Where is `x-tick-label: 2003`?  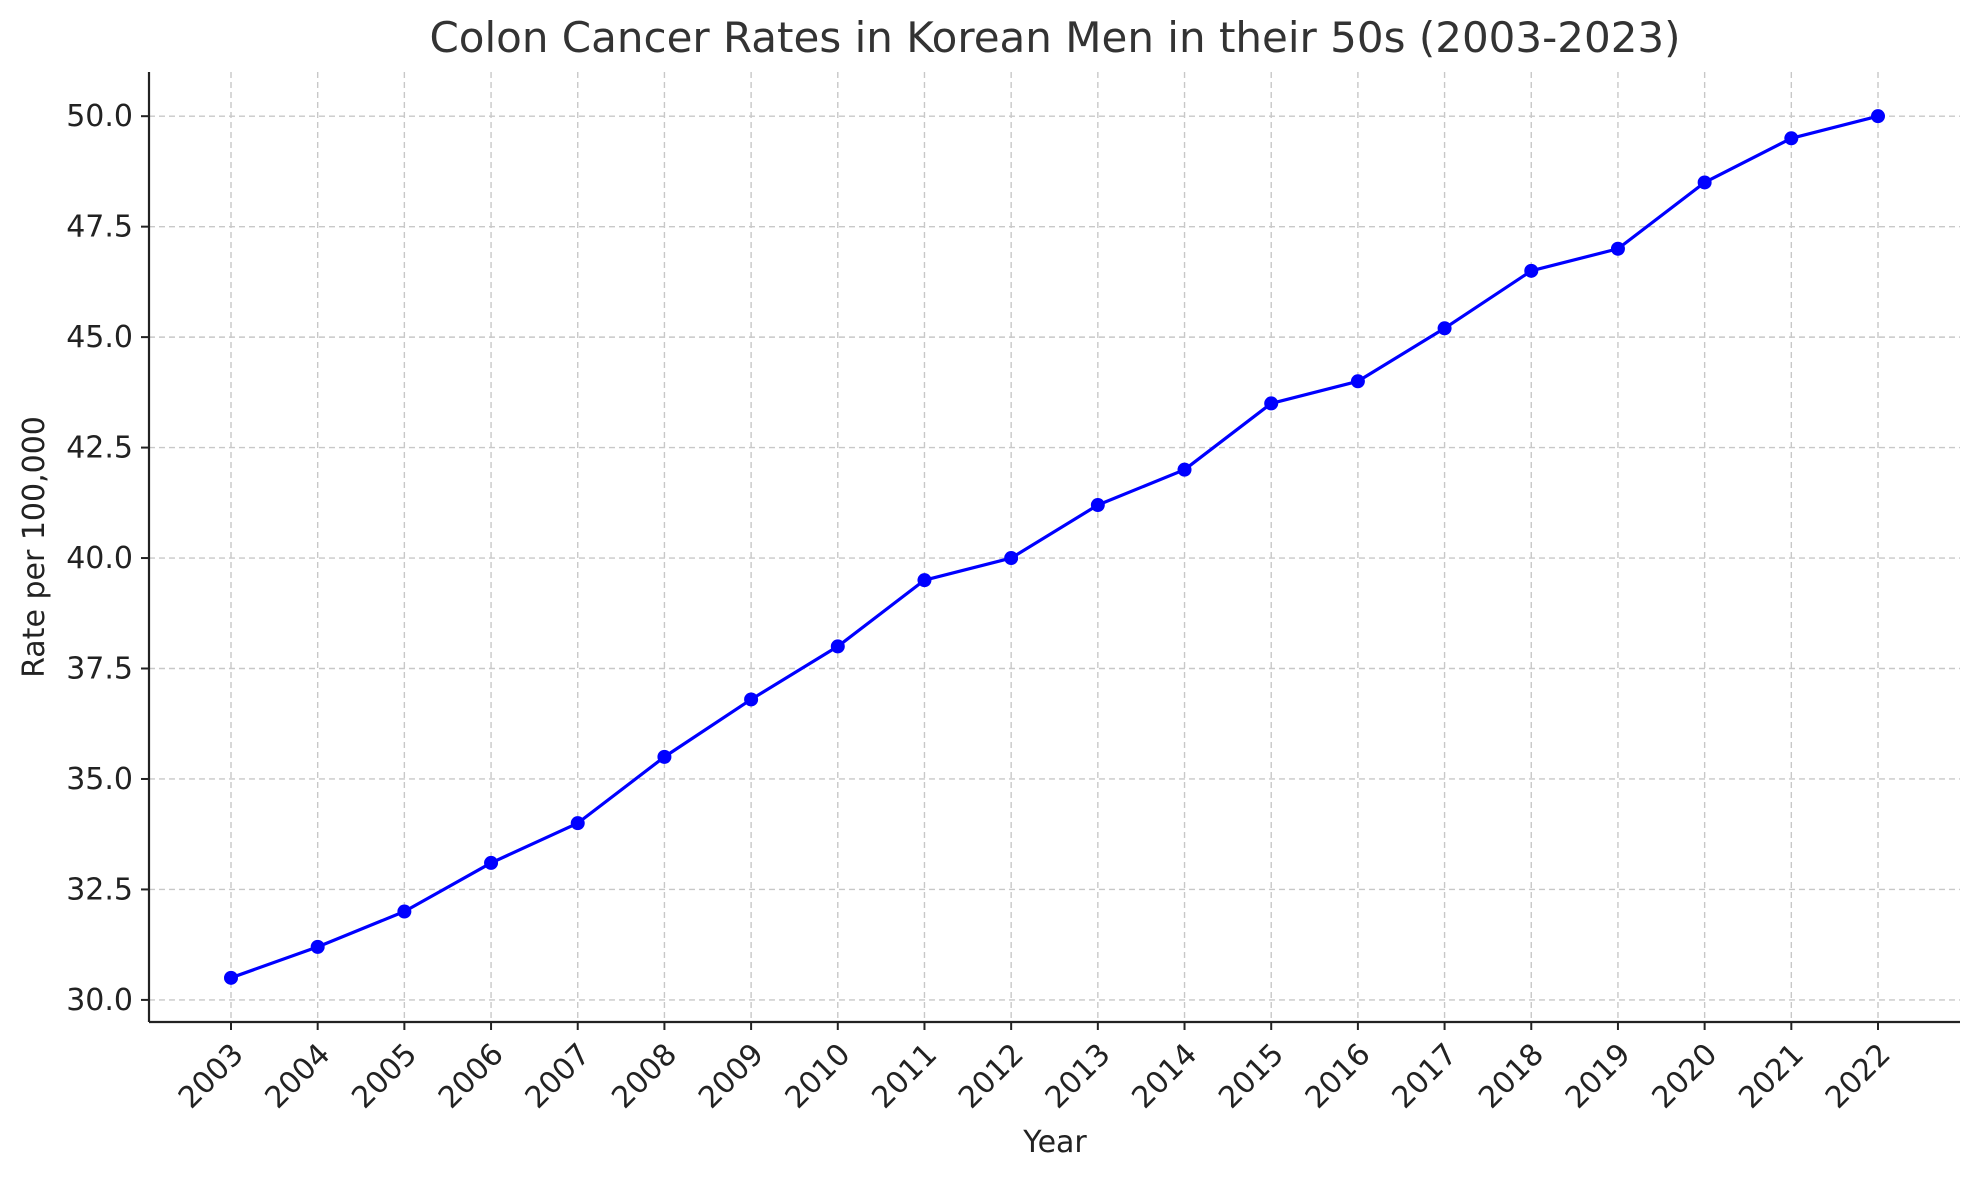
x-tick-label: 2003 is located at coordinates (211, 1076).